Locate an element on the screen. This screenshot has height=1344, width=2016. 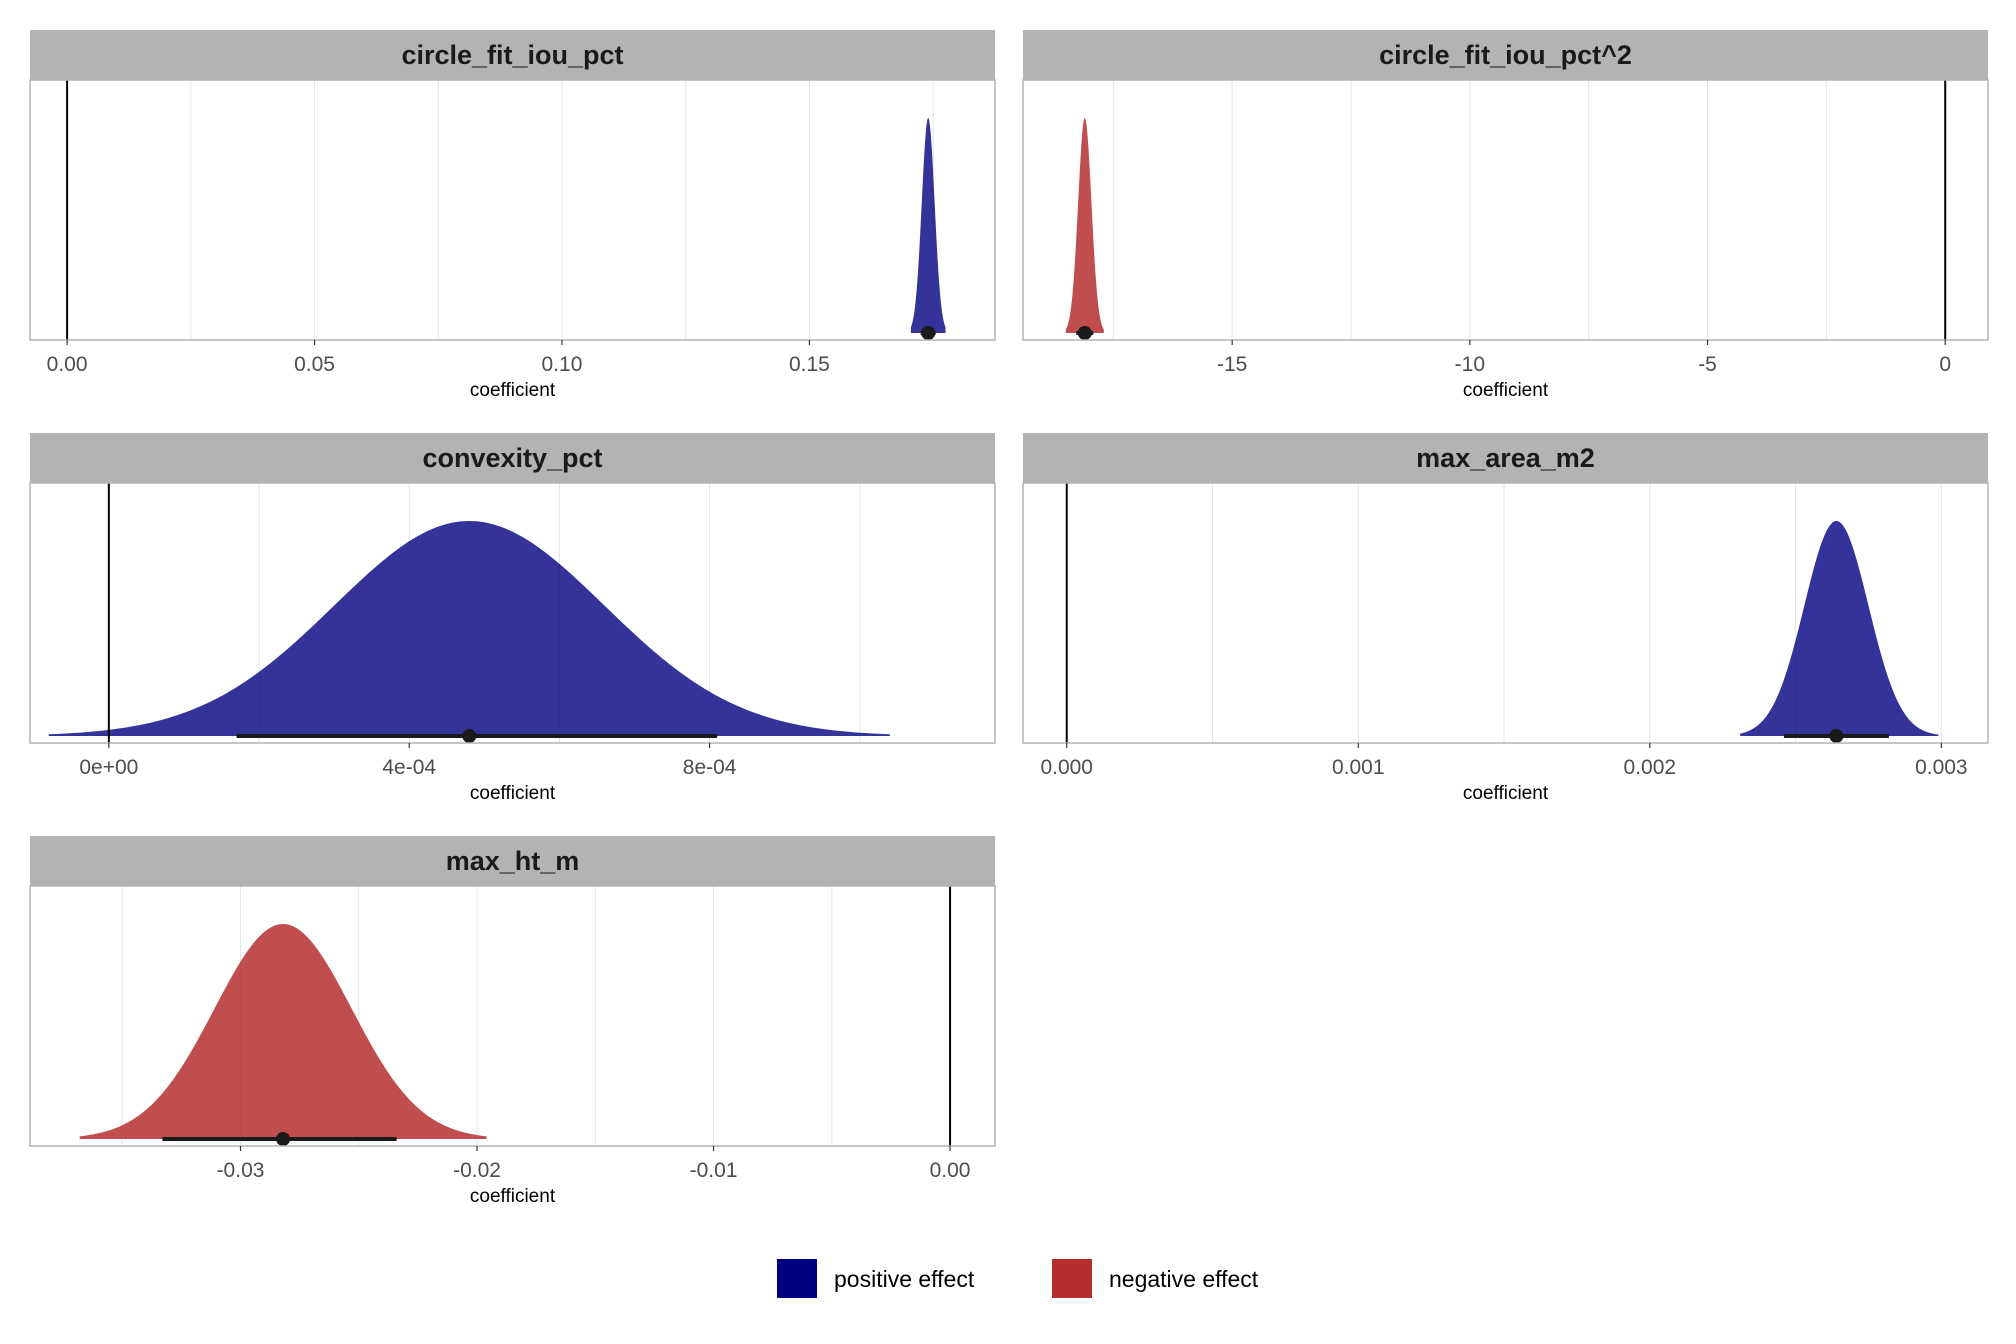
x-tick-label: 0.15 is located at coordinates (809, 364).